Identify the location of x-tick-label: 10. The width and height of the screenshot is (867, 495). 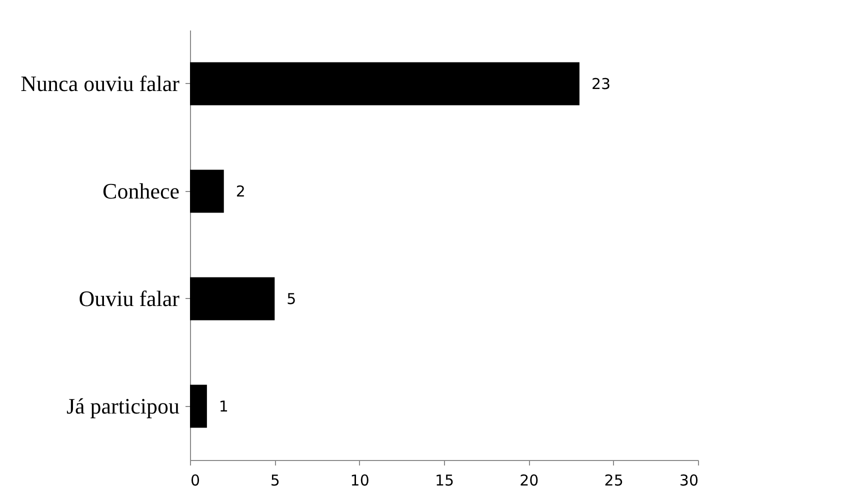
(360, 481).